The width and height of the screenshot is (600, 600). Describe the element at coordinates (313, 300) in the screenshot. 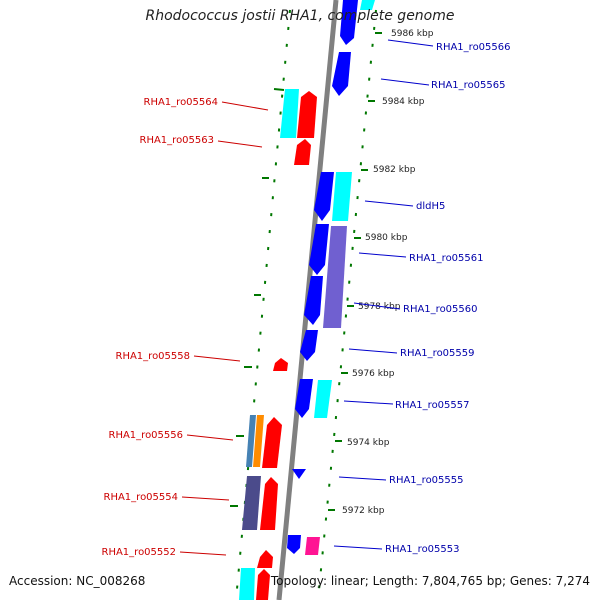

I see `gene-ro05560` at that location.